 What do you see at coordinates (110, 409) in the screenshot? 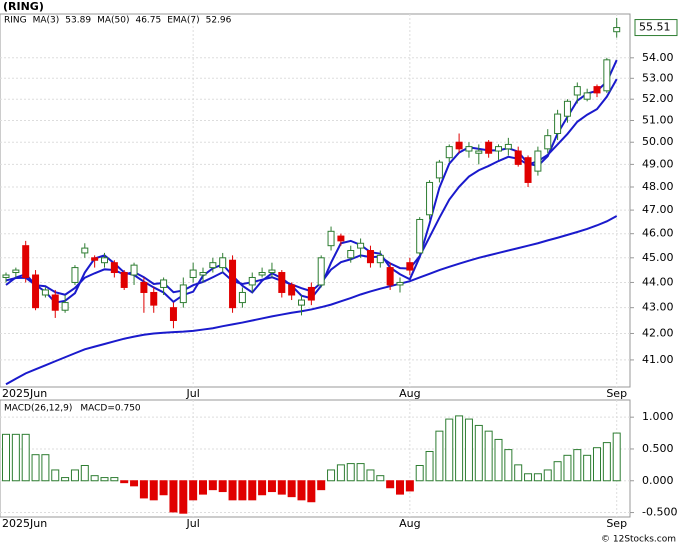
I see `legend-text: MACD=0.750` at bounding box center [110, 409].